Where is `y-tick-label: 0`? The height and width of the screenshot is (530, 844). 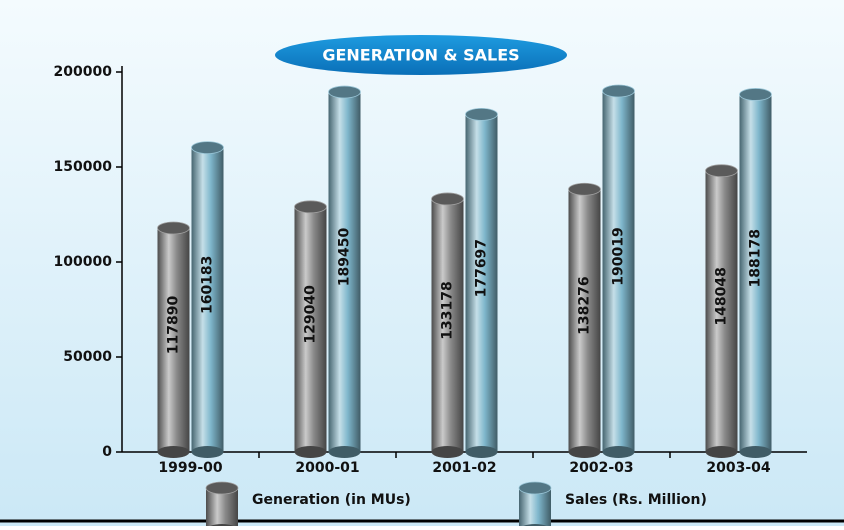
y-tick-label: 0 is located at coordinates (107, 452).